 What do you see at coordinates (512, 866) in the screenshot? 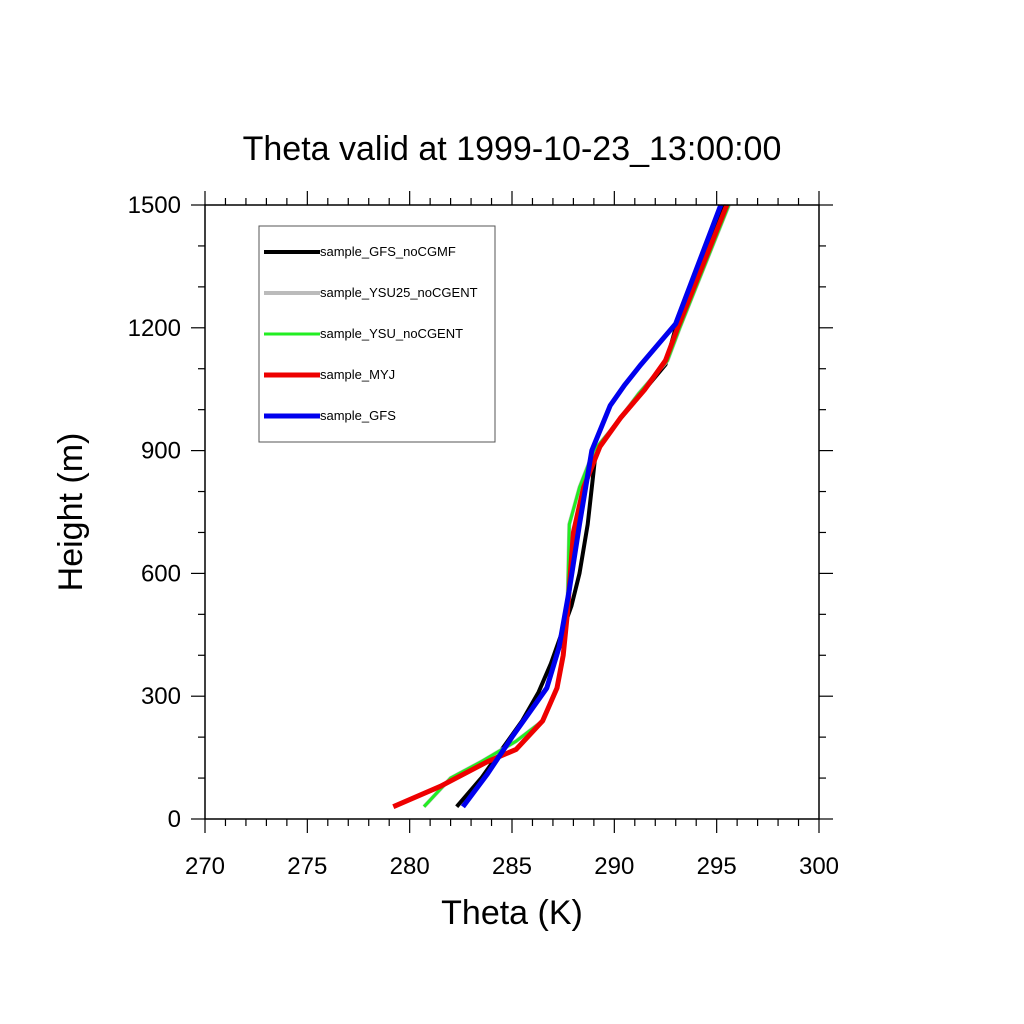
I see `x-tick-label: 285` at bounding box center [512, 866].